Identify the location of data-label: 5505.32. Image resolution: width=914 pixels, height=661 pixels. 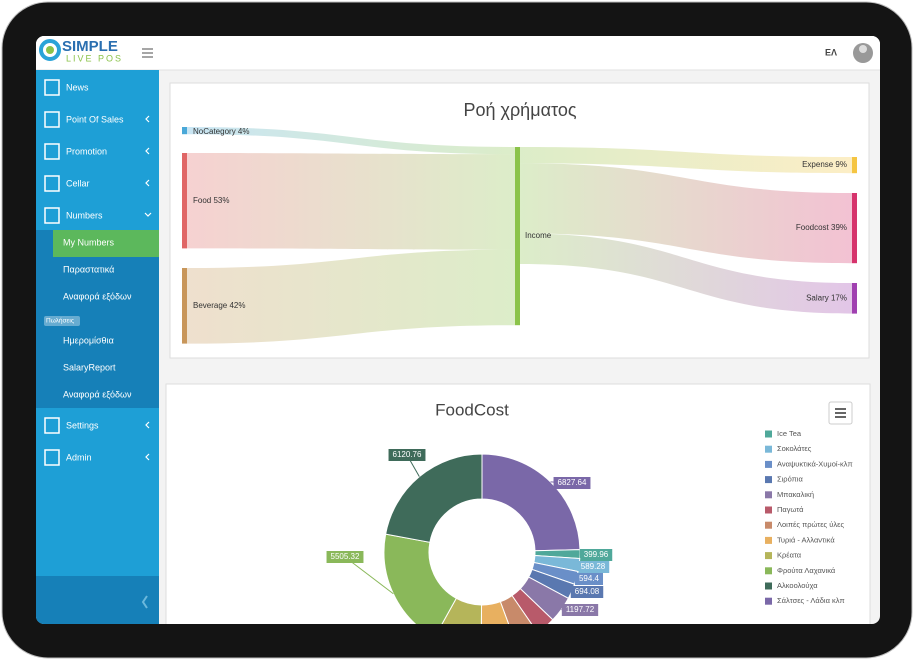
(345, 556).